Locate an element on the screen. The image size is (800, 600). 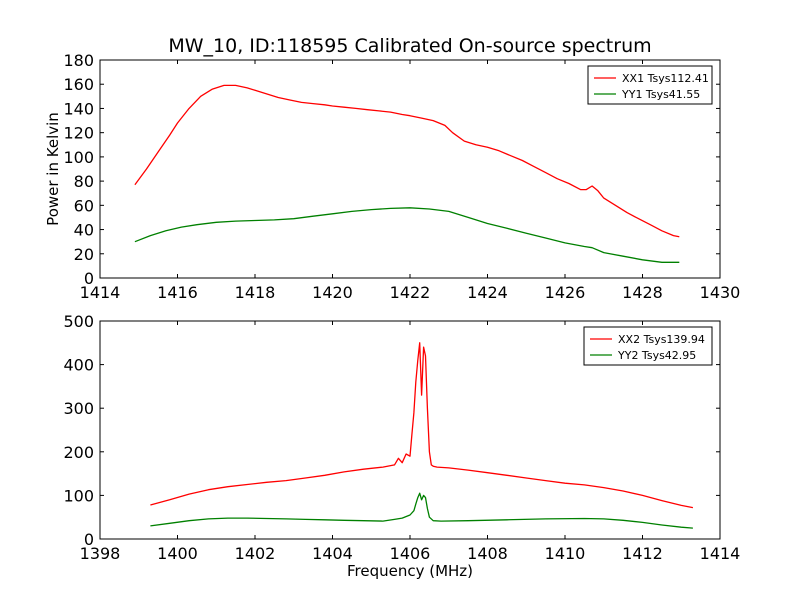
x-tick-label: 1418 is located at coordinates (255, 292).